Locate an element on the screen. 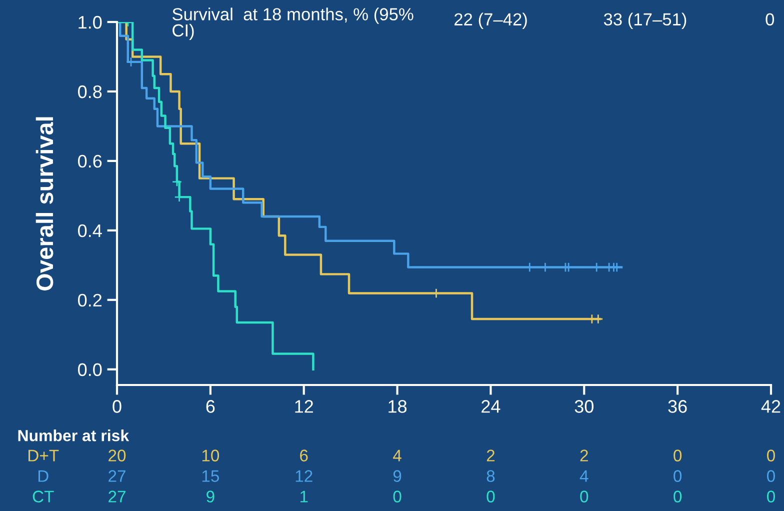 Image resolution: width=784 pixels, height=511 pixels. x-tick-label: 42 is located at coordinates (770, 406).